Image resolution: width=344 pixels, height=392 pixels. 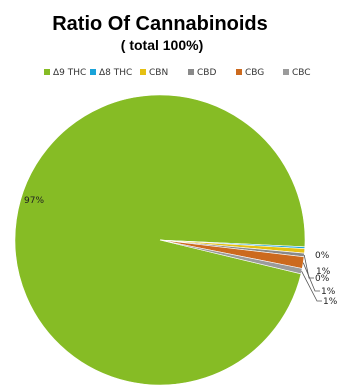 I want to click on legend-label-8-thc: Δ8 THC, so click(x=115, y=73).